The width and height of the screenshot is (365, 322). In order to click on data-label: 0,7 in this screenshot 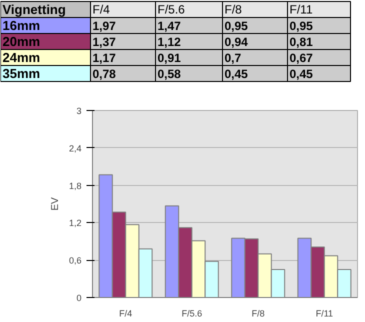, I will do `click(233, 58)`.